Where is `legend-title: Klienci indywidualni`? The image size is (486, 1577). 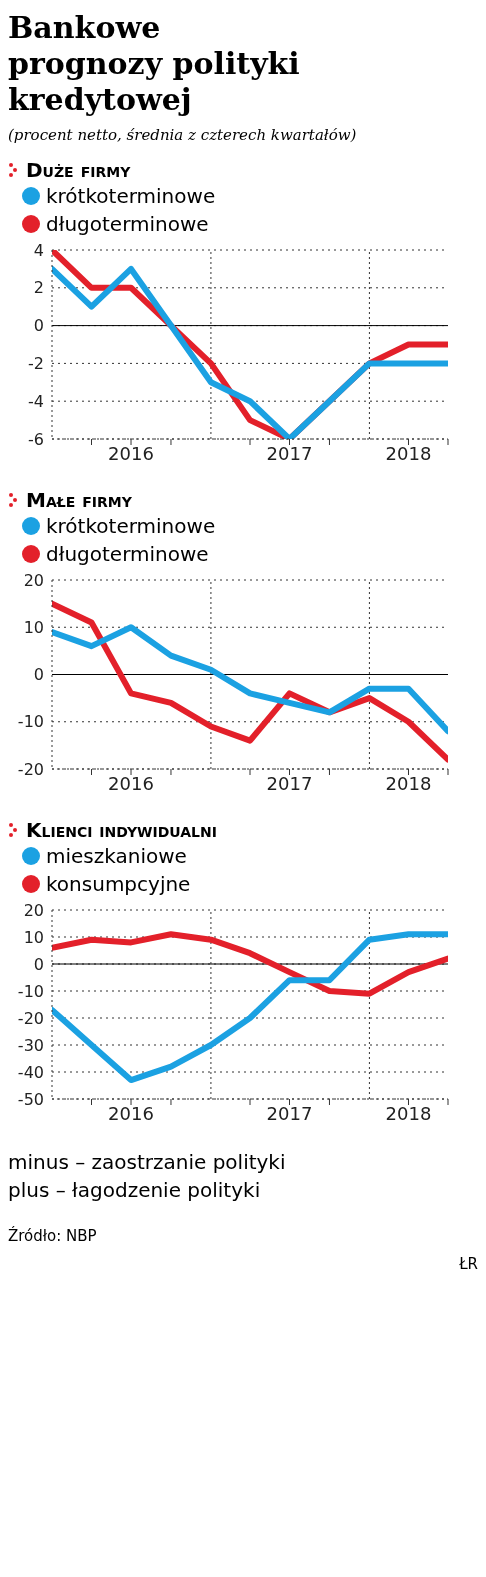 legend-title: Klienci indywidualni is located at coordinates (121, 830).